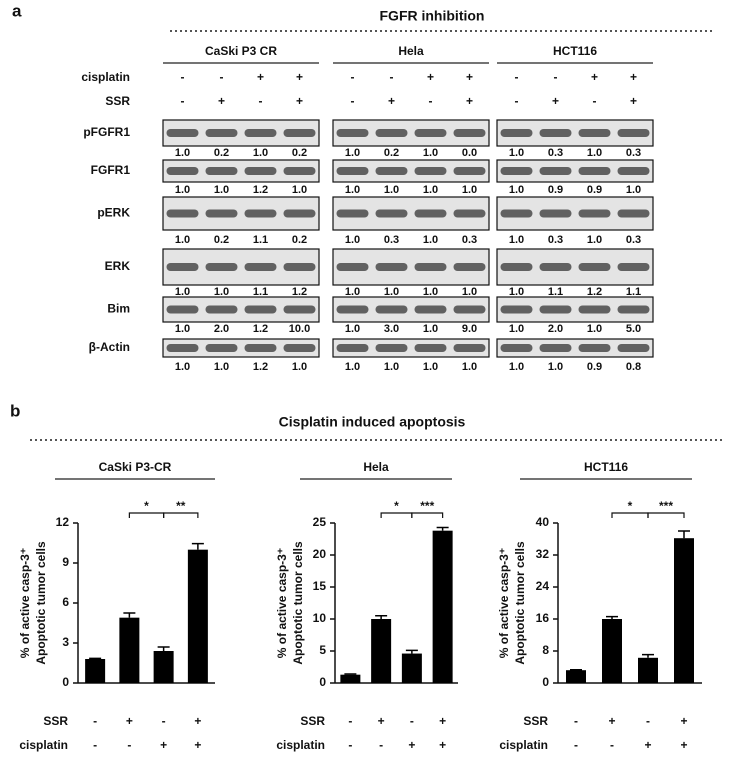 The image size is (742, 761). I want to click on y-tick-label: 6, so click(65, 602).